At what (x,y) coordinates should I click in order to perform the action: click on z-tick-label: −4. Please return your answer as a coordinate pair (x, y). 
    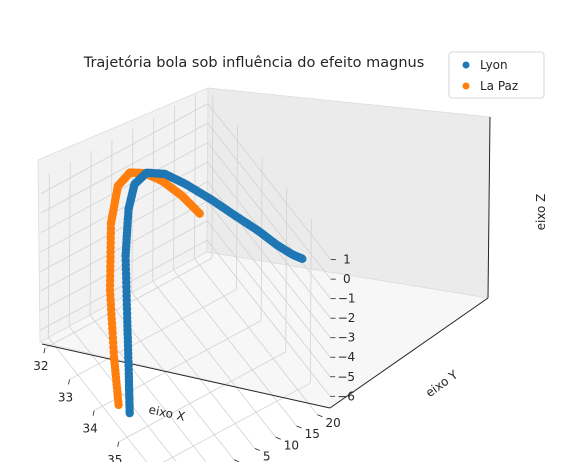
    Looking at the image, I should click on (346, 357).